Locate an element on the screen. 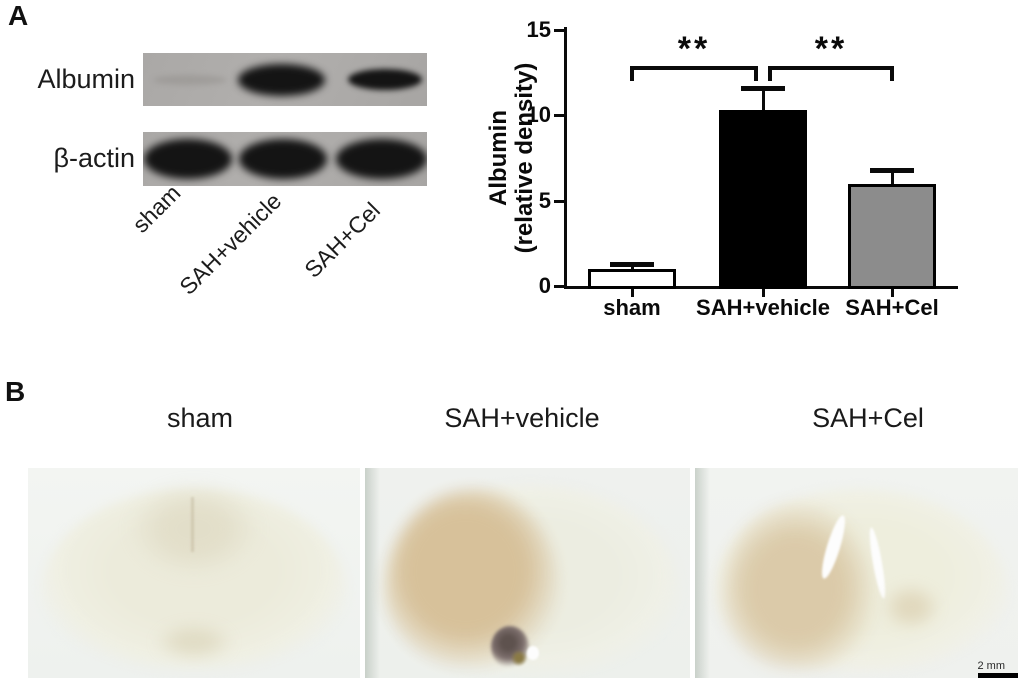 Image resolution: width=1020 pixels, height=685 pixels. x-label-sham: sham is located at coordinates (632, 307).